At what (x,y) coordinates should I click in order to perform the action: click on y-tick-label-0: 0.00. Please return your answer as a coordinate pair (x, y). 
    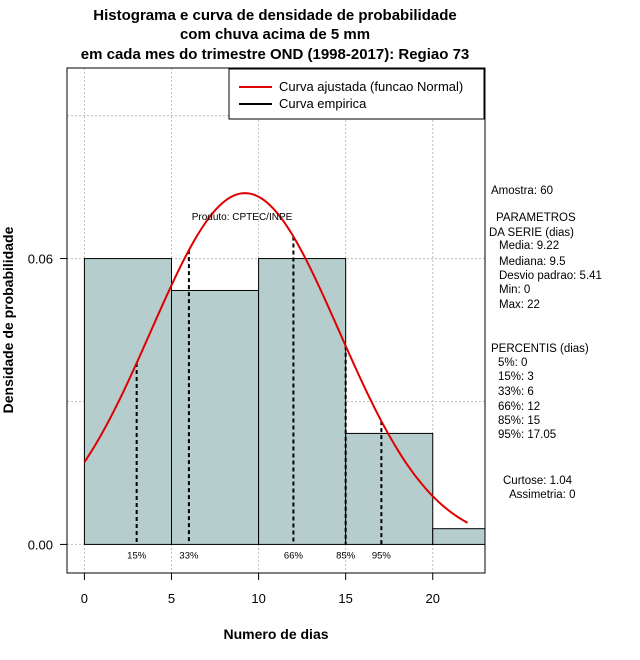
    Looking at the image, I should click on (40, 544).